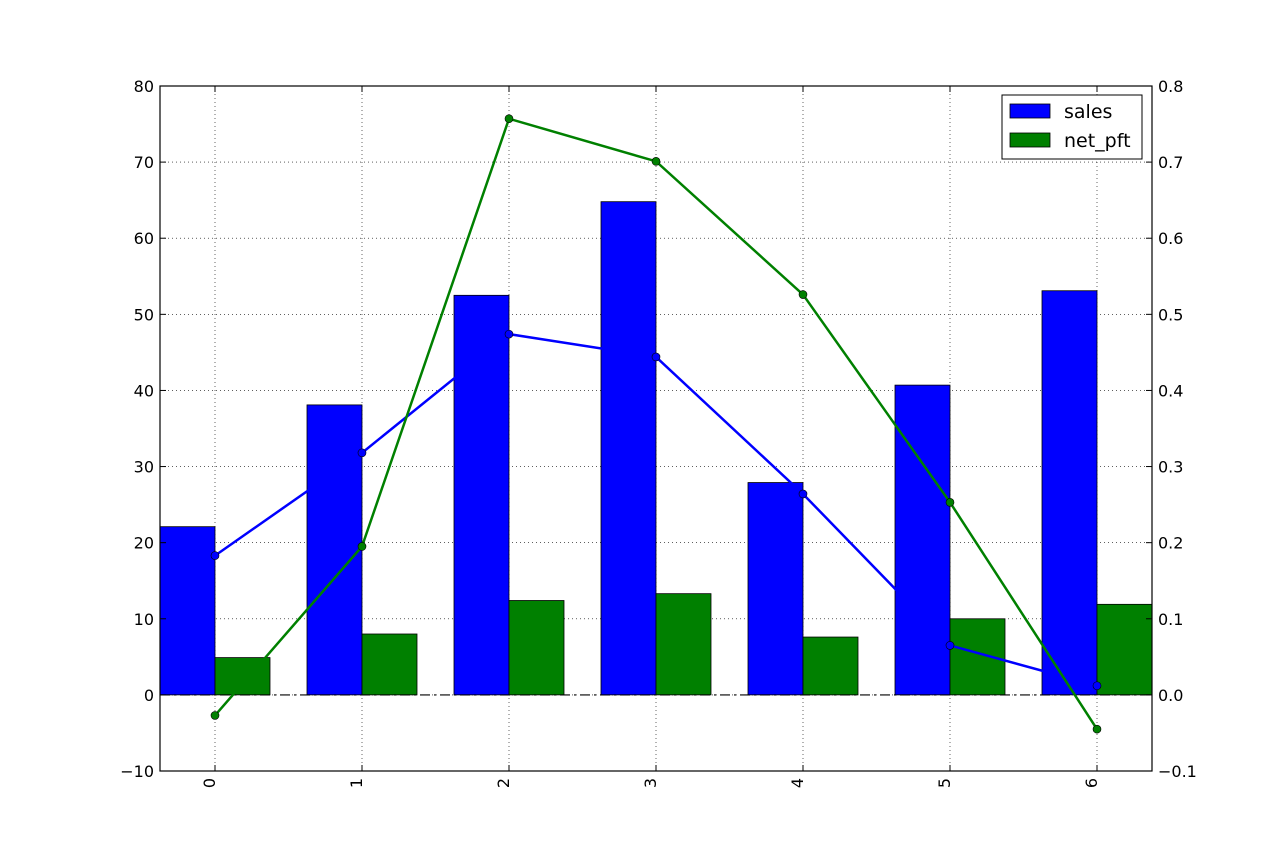 This screenshot has height=856, width=1280. What do you see at coordinates (209, 783) in the screenshot?
I see `xtick-label: 0` at bounding box center [209, 783].